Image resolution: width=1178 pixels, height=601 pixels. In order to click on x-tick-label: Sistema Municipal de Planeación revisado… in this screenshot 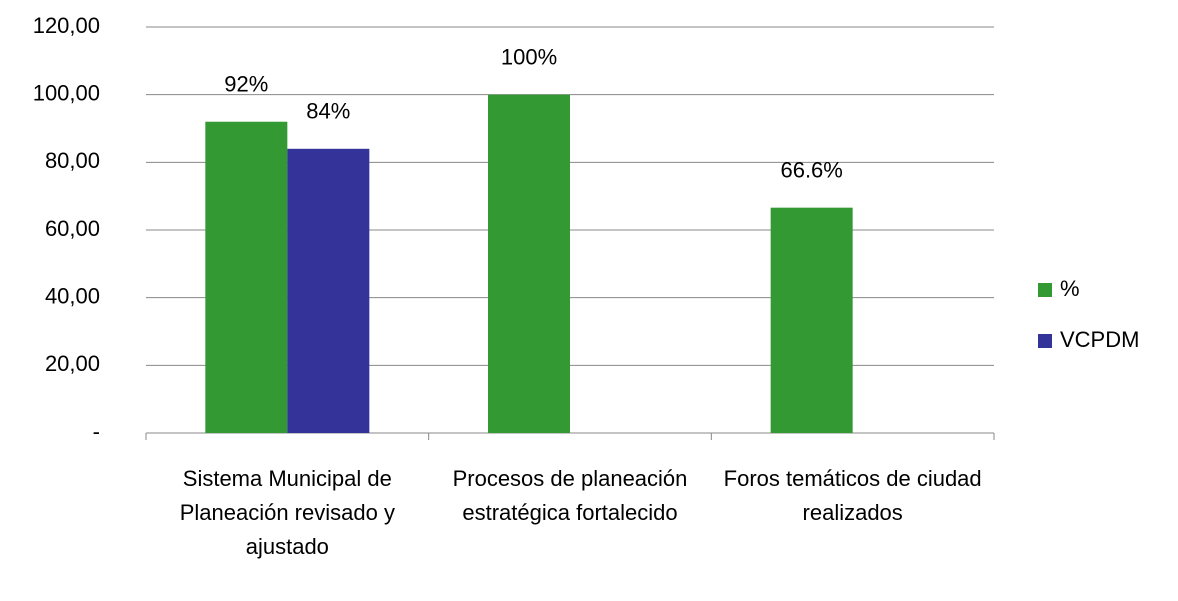, I will do `click(287, 512)`.